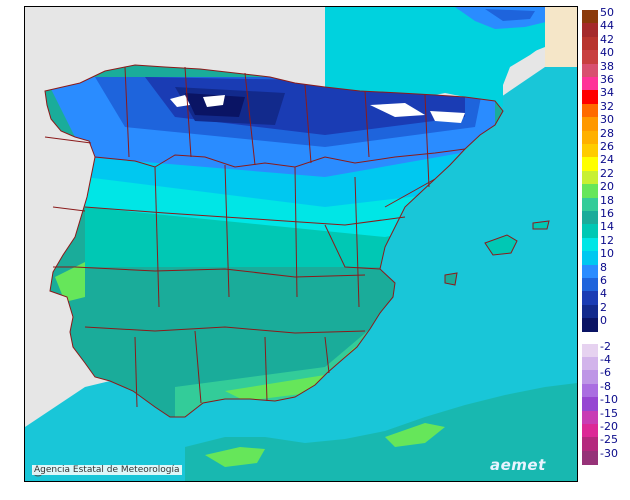 The width and height of the screenshot is (630, 500). I want to click on legend-label: 26, so click(607, 146).